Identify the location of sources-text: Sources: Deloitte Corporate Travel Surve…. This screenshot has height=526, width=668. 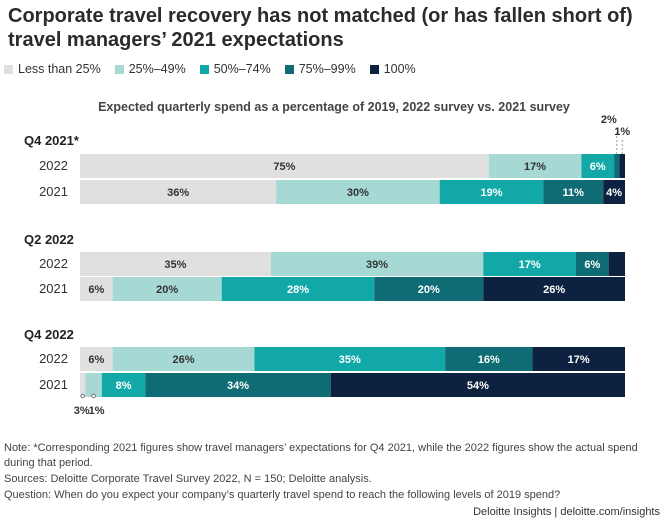
(188, 479).